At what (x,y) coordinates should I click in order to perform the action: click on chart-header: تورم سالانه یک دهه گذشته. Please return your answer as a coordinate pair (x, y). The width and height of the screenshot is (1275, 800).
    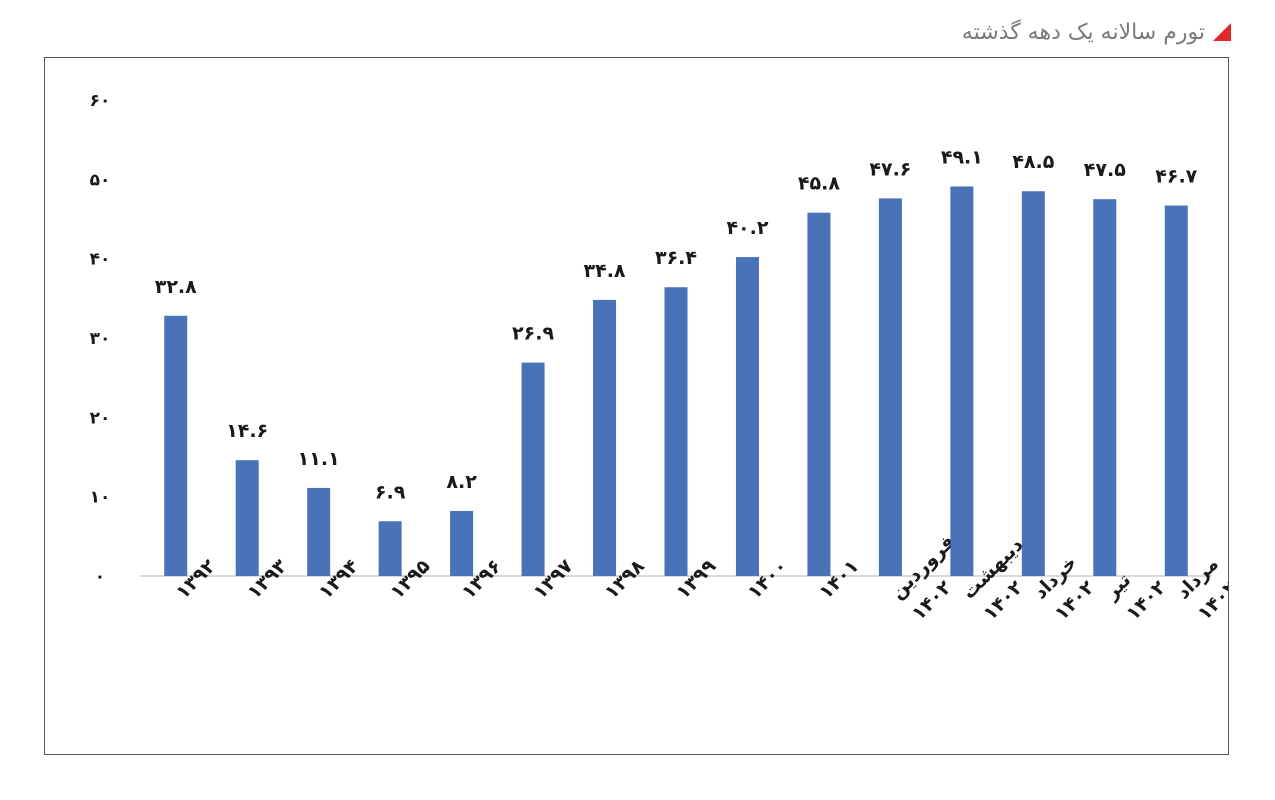
    Looking at the image, I should click on (1096, 32).